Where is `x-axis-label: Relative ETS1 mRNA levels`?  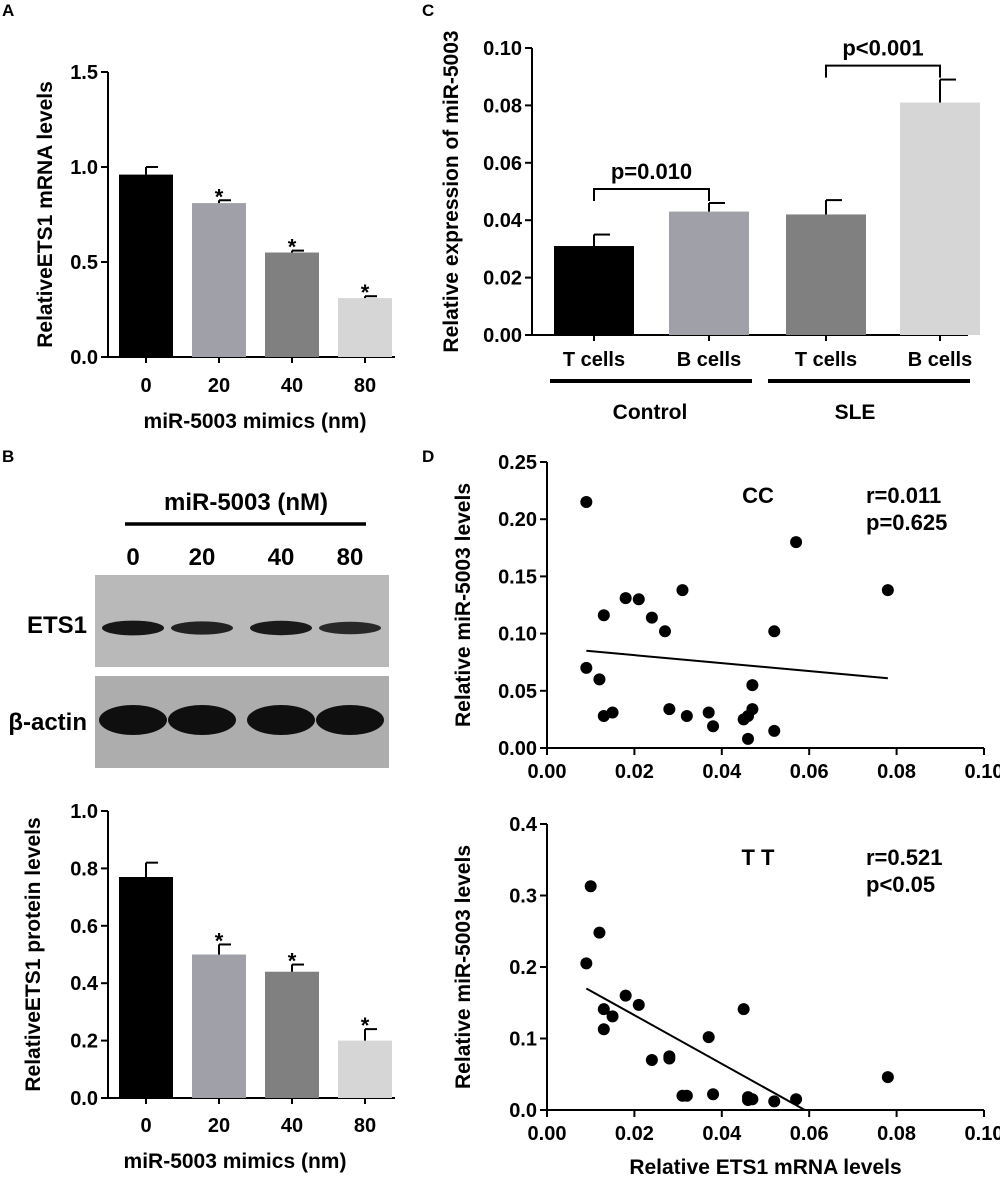 x-axis-label: Relative ETS1 mRNA levels is located at coordinates (765, 1167).